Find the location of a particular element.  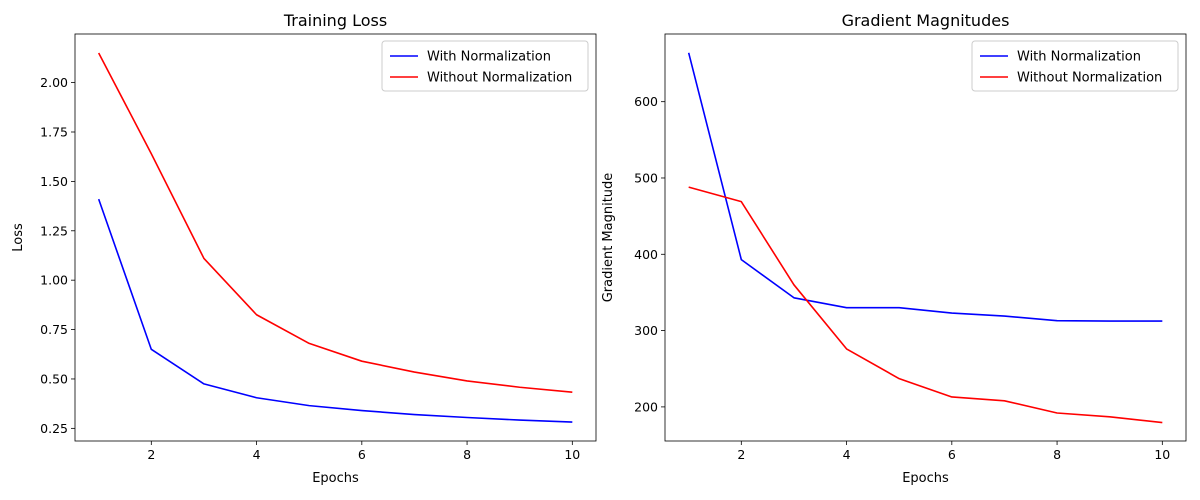

y-tick-label: 300 is located at coordinates (646, 330).